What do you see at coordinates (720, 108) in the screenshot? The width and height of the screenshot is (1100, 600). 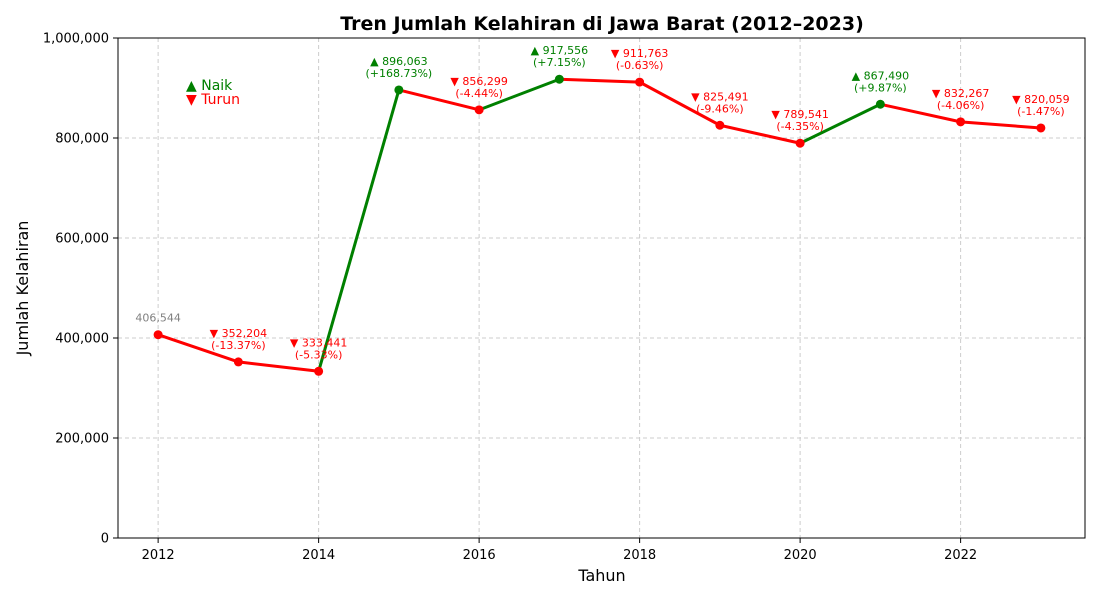 I see `point-annotation: (-9.46%)` at bounding box center [720, 108].